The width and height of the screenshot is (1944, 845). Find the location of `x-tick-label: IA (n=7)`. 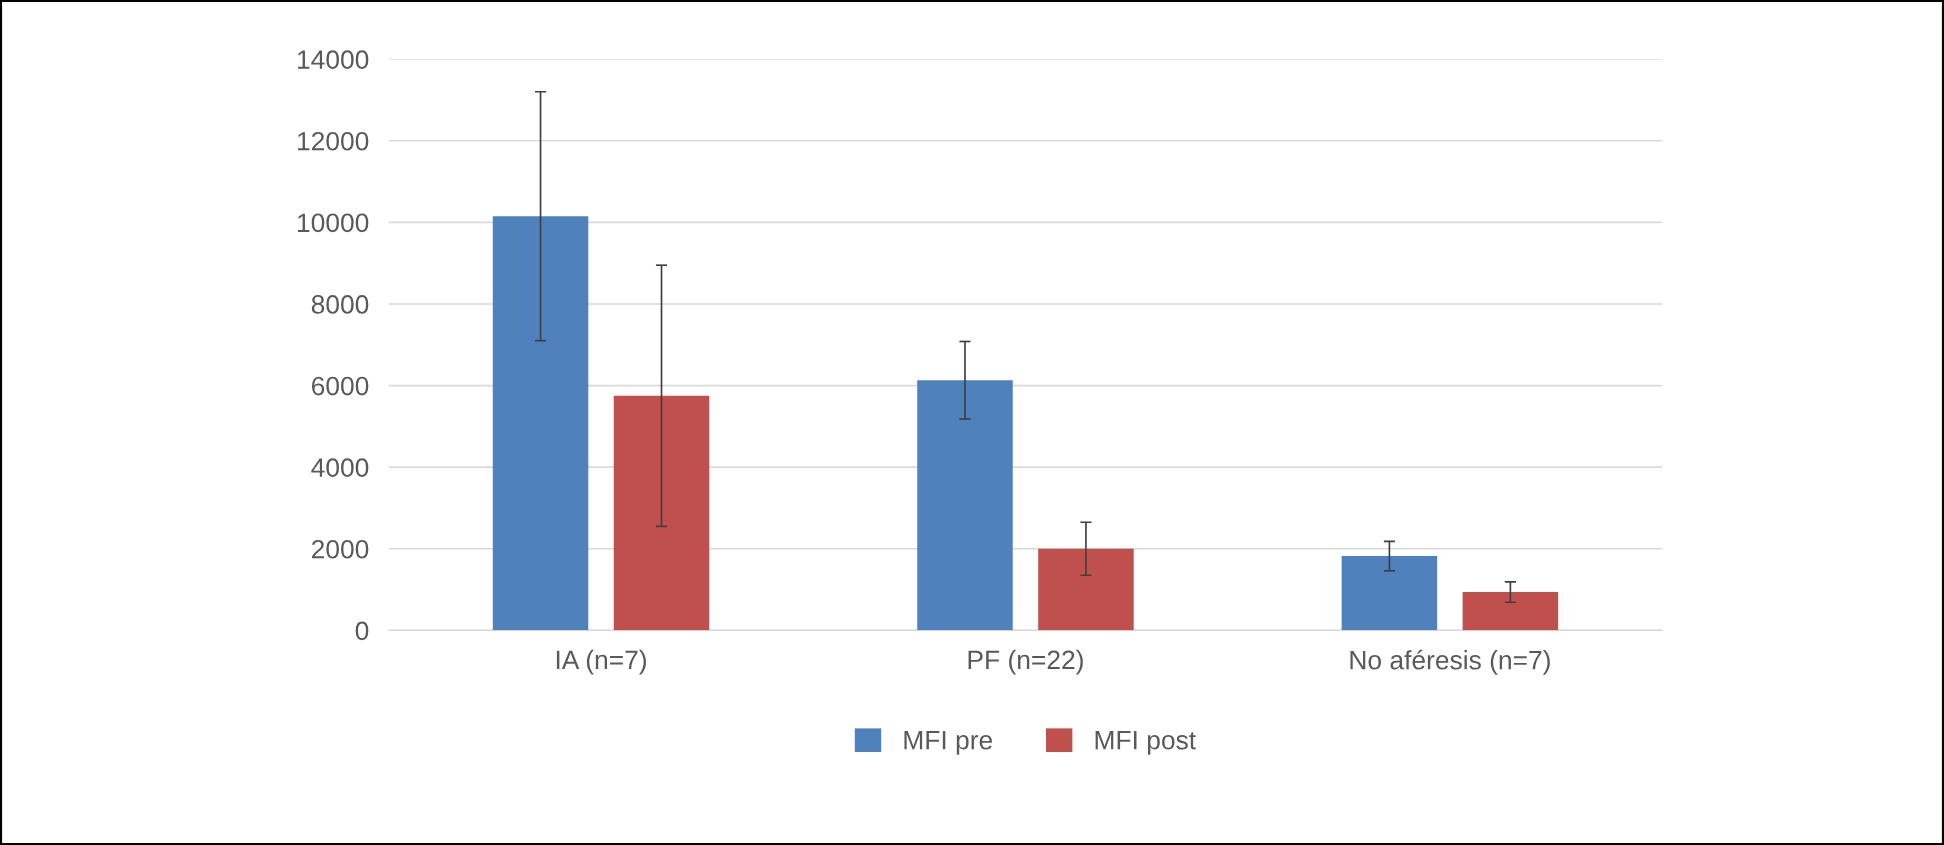

x-tick-label: IA (n=7) is located at coordinates (601, 662).